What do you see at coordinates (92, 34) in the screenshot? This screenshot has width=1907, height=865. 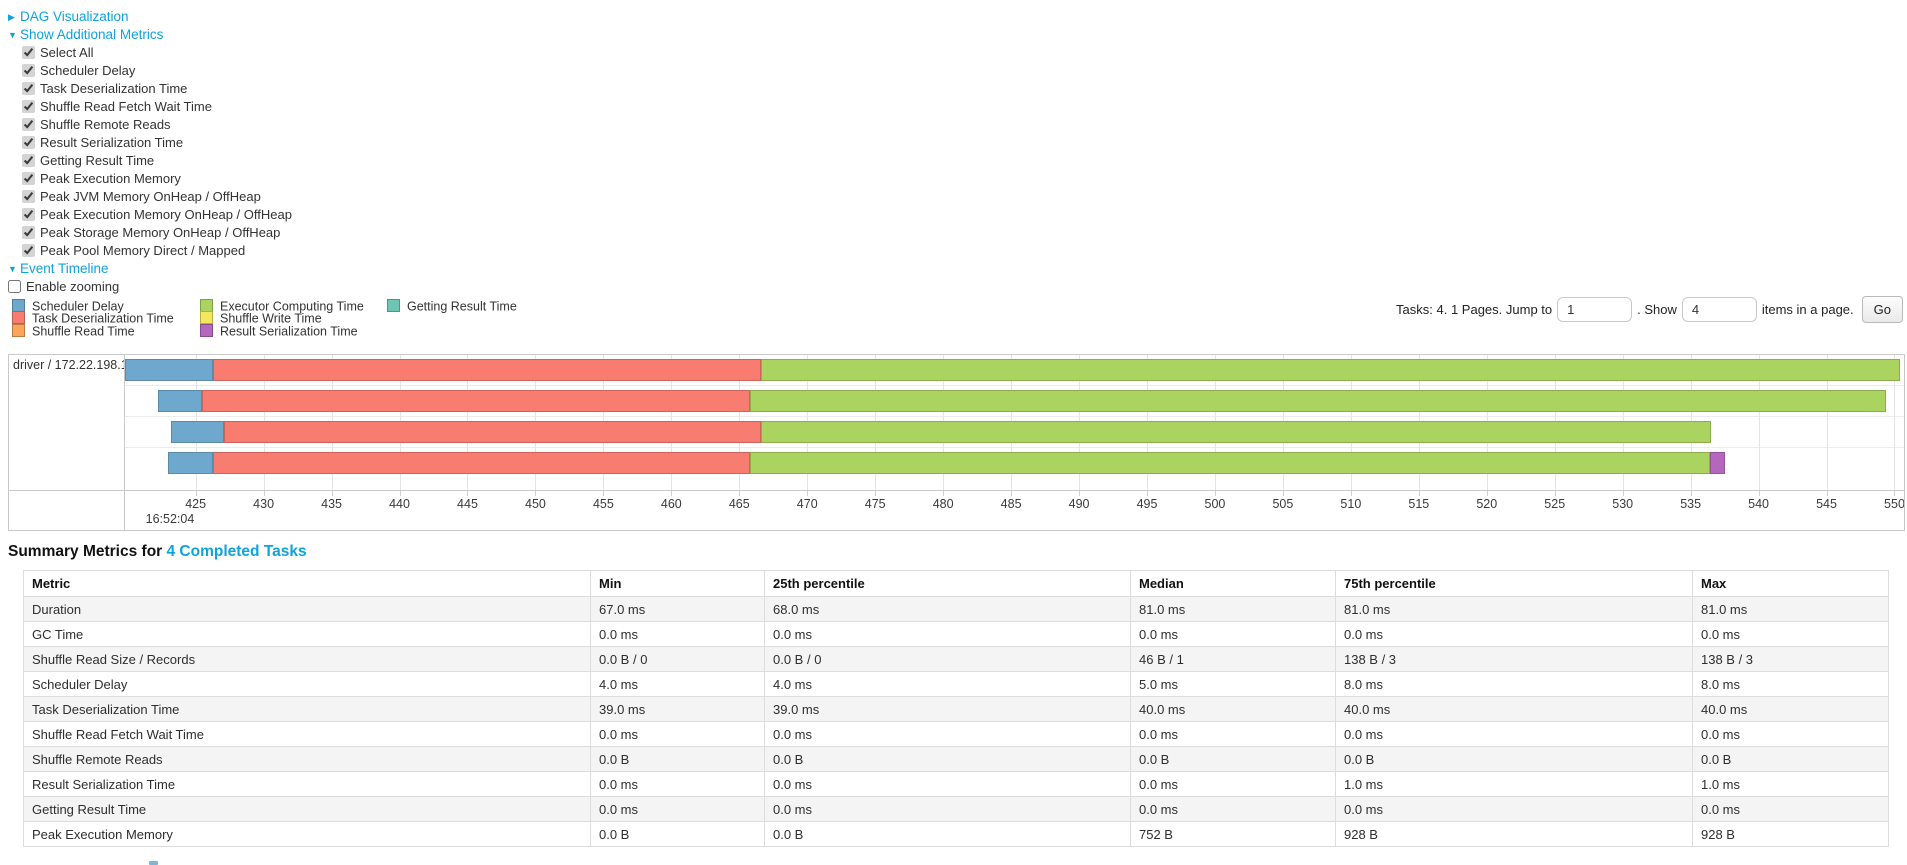 I see `show-additional-metrics-link: Show Additional Metrics` at bounding box center [92, 34].